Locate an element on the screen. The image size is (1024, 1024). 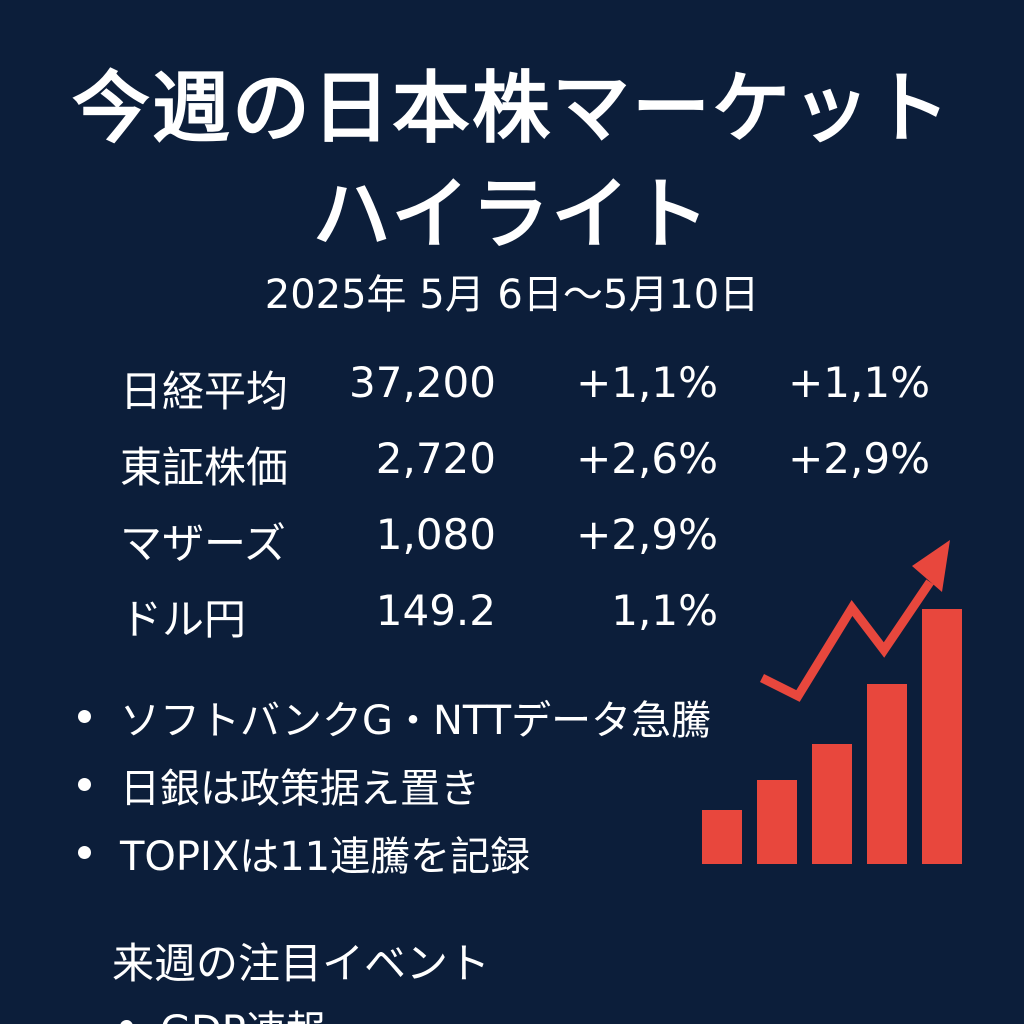
market-change: +2,6% is located at coordinates (647, 458).